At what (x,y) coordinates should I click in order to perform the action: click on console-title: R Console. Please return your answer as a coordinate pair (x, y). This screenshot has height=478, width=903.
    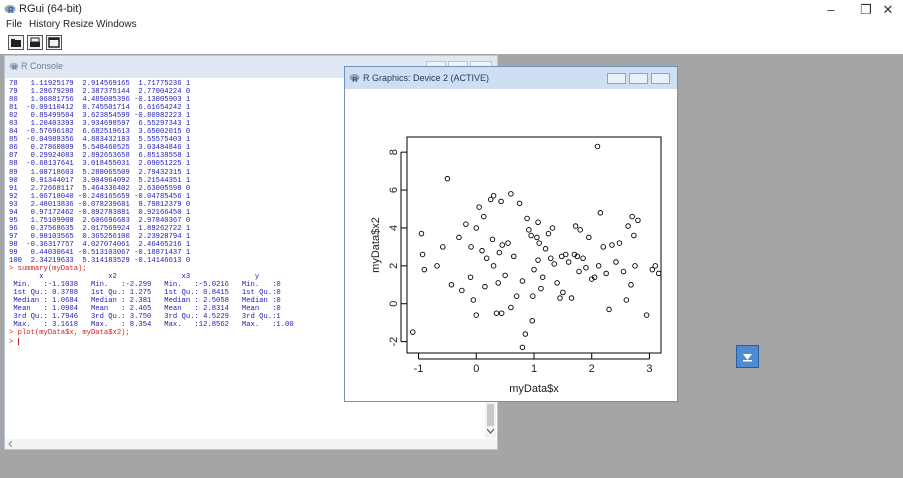
    Looking at the image, I should click on (42, 66).